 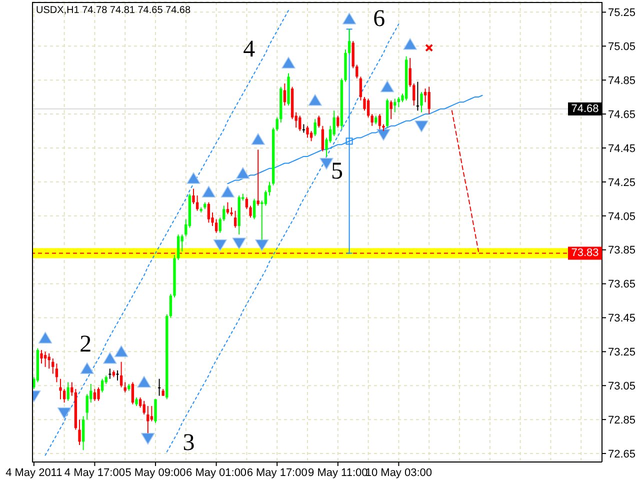 I want to click on y-tick-label: 73.45, so click(x=622, y=318).